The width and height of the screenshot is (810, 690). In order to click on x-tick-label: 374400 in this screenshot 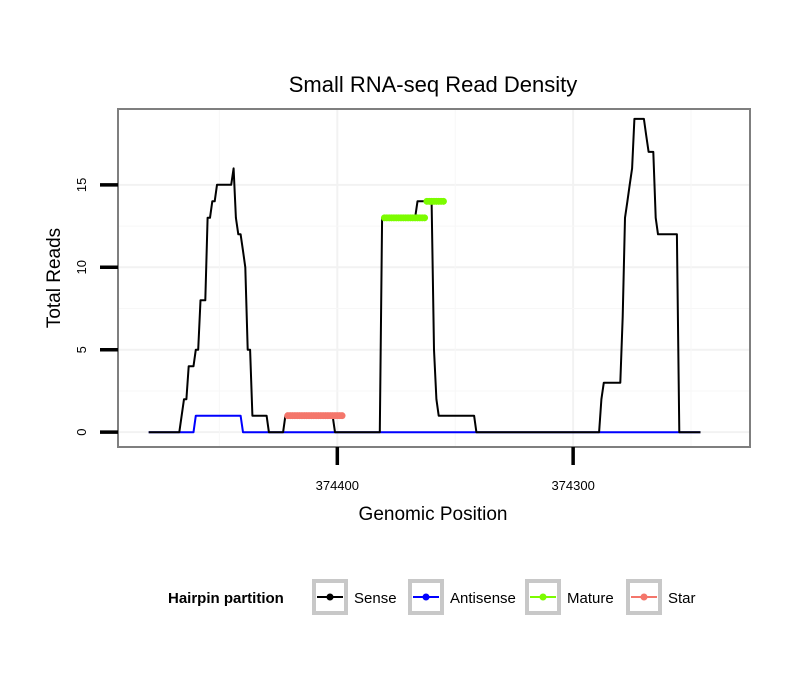, I will do `click(337, 485)`.